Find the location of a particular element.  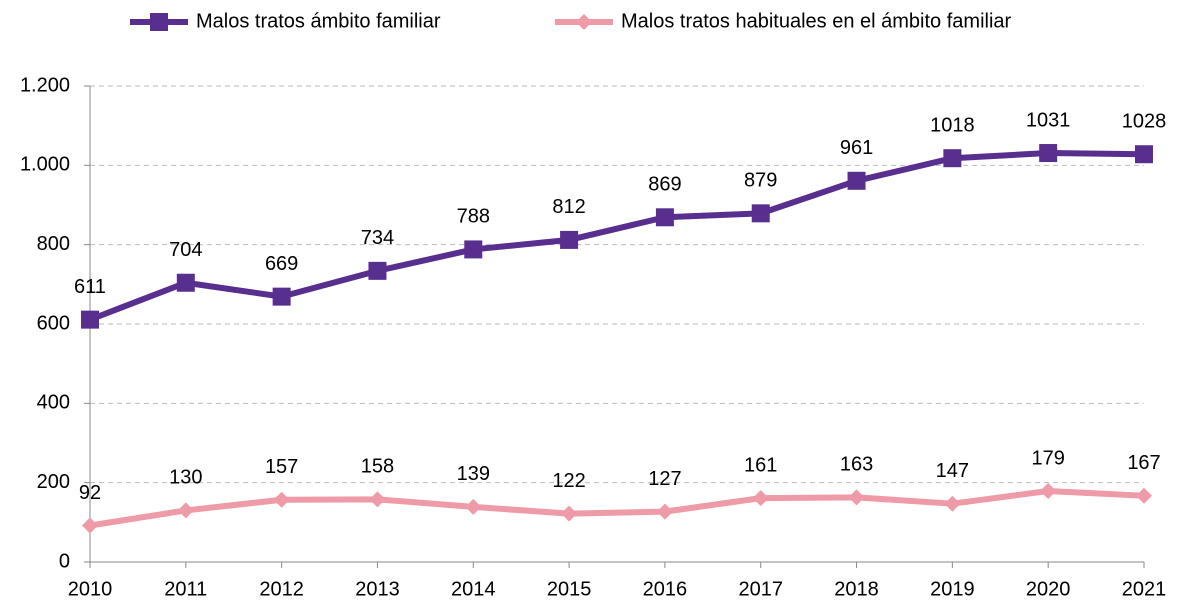

x-tick-label: 2015 is located at coordinates (569, 589).